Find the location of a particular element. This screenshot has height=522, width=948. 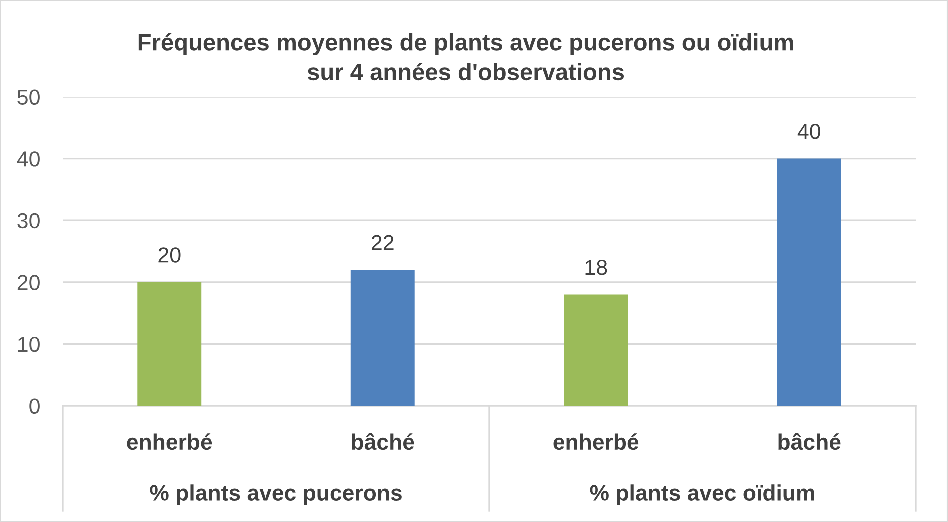

y-tick-label: 20 is located at coordinates (29, 282).